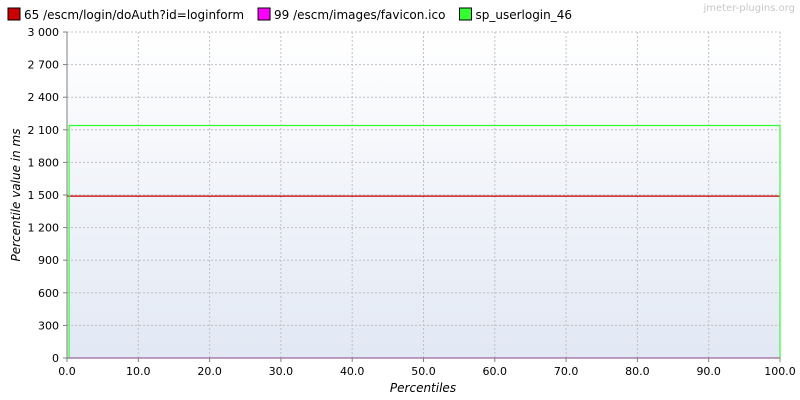 This screenshot has width=800, height=400. What do you see at coordinates (523, 15) in the screenshot?
I see `legend-label-3: sp_userlogin_46` at bounding box center [523, 15].